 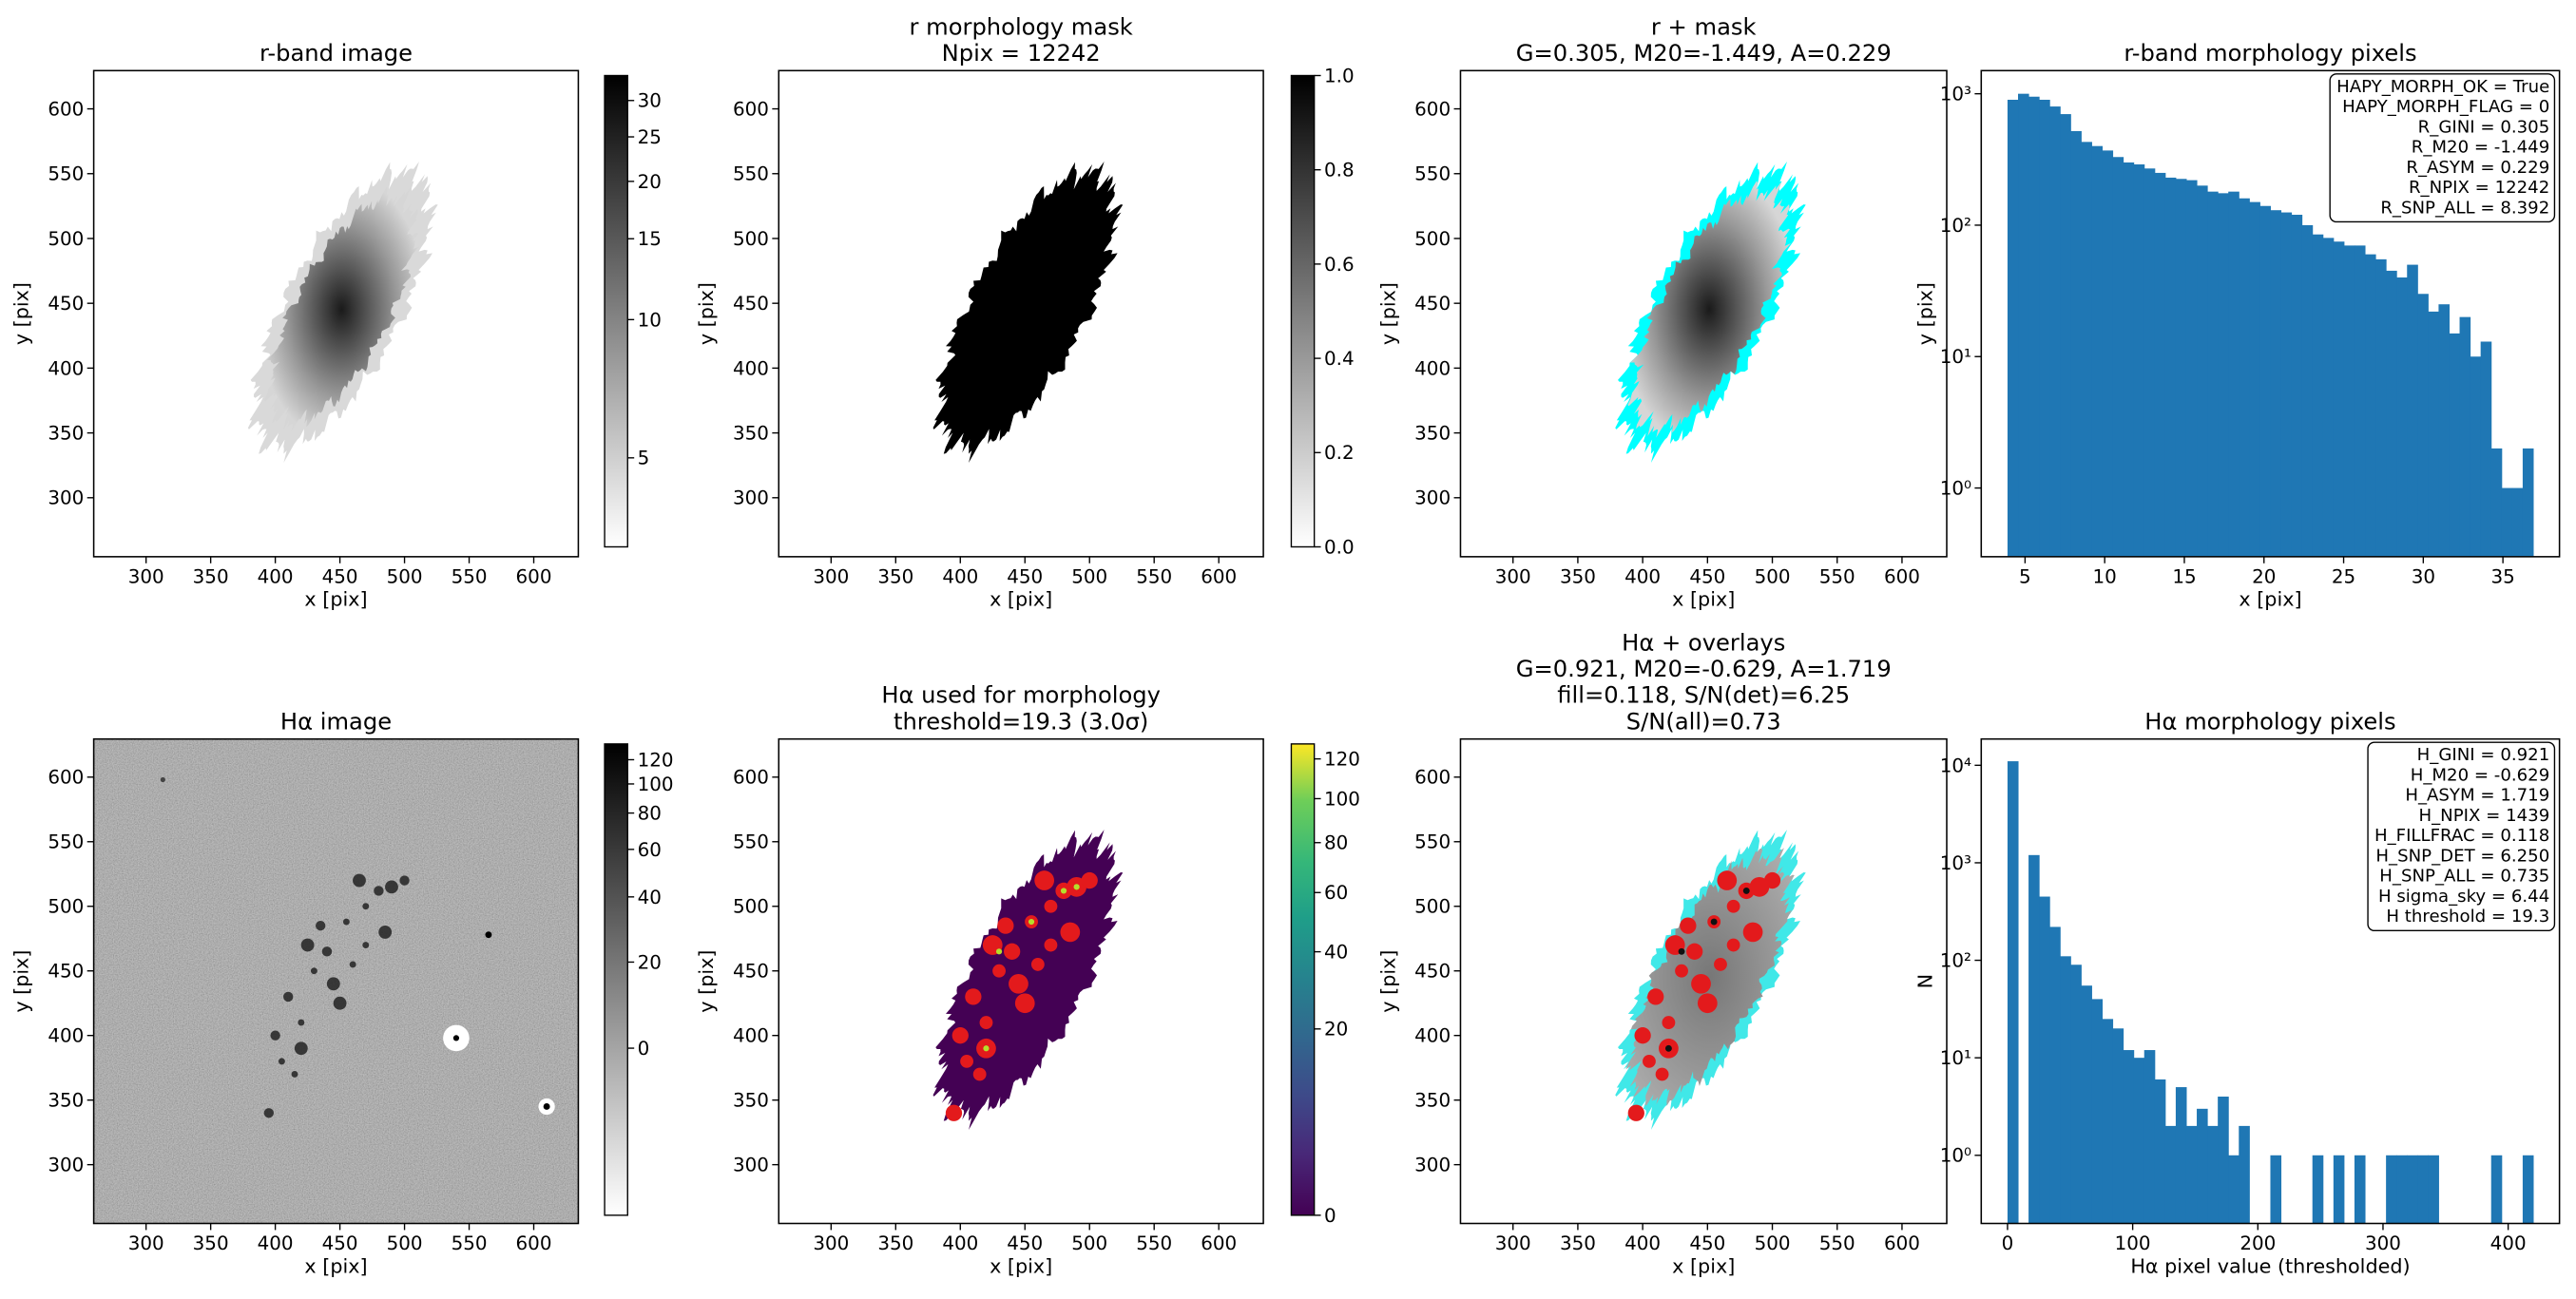 What do you see at coordinates (1336, 953) in the screenshot?
I see `colorbar-tick-label: 40` at bounding box center [1336, 953].